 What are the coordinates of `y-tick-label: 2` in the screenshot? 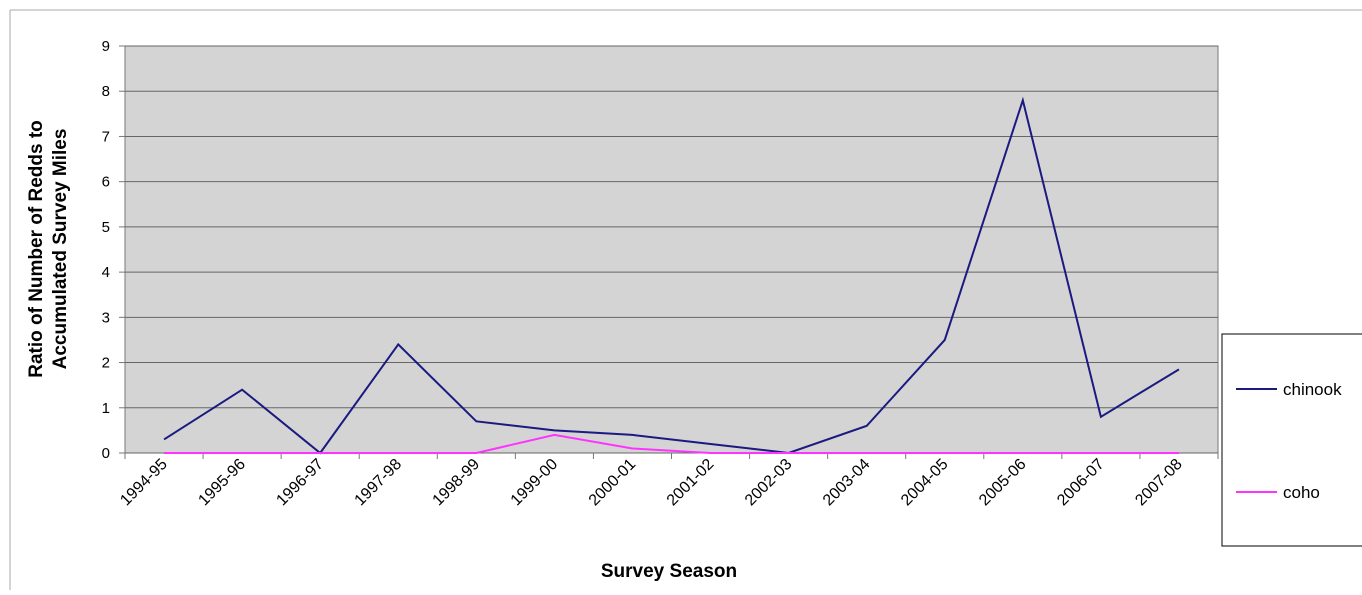 It's located at (106, 363).